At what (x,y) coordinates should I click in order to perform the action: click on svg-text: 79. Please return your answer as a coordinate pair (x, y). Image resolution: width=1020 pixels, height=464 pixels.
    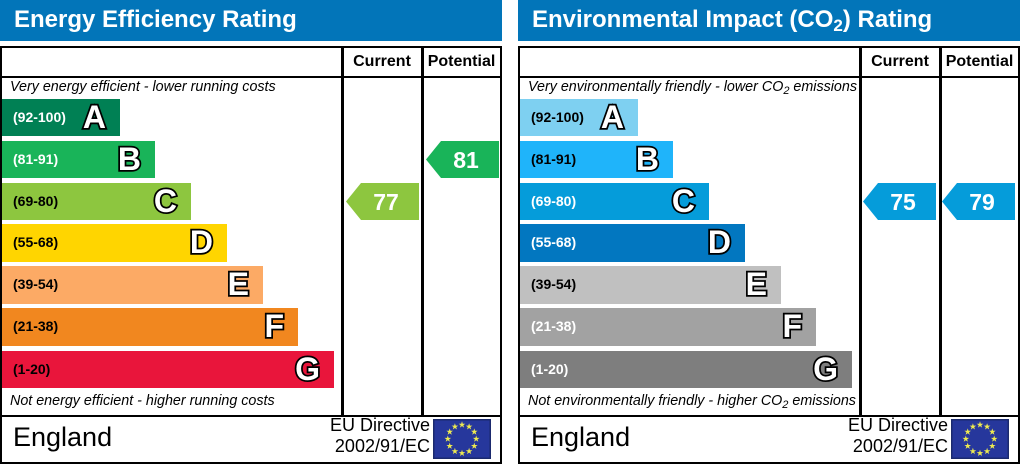
    Looking at the image, I should click on (982, 202).